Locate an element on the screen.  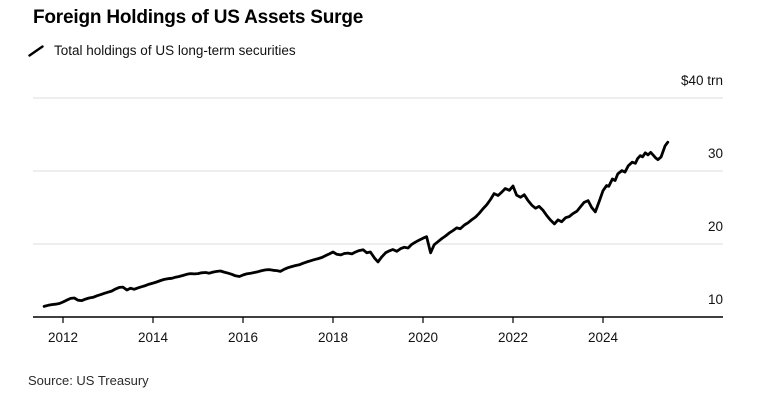
x-tick-label: 2020 is located at coordinates (423, 337).